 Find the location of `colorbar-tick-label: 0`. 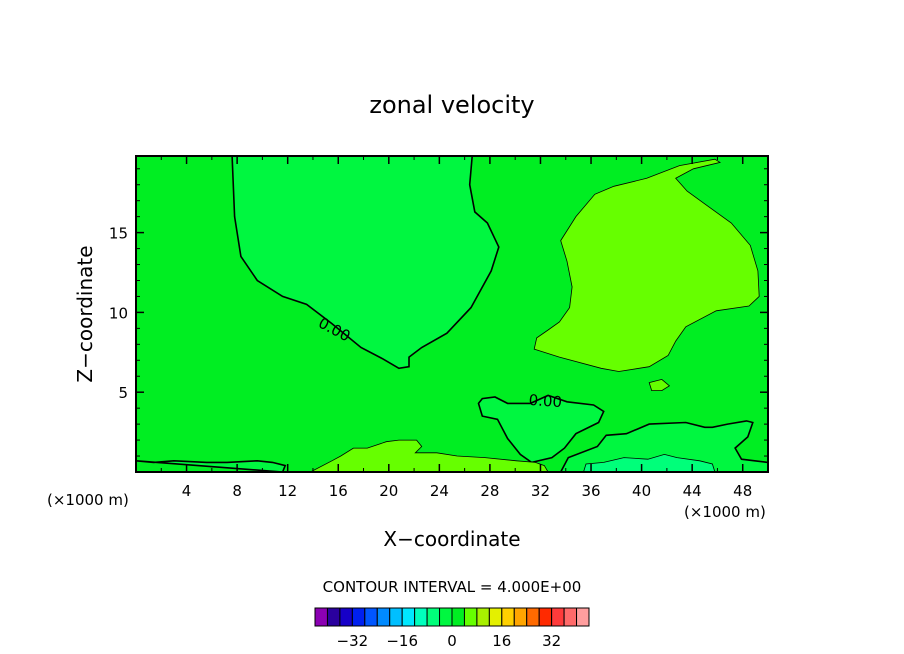

colorbar-tick-label: 0 is located at coordinates (452, 641).